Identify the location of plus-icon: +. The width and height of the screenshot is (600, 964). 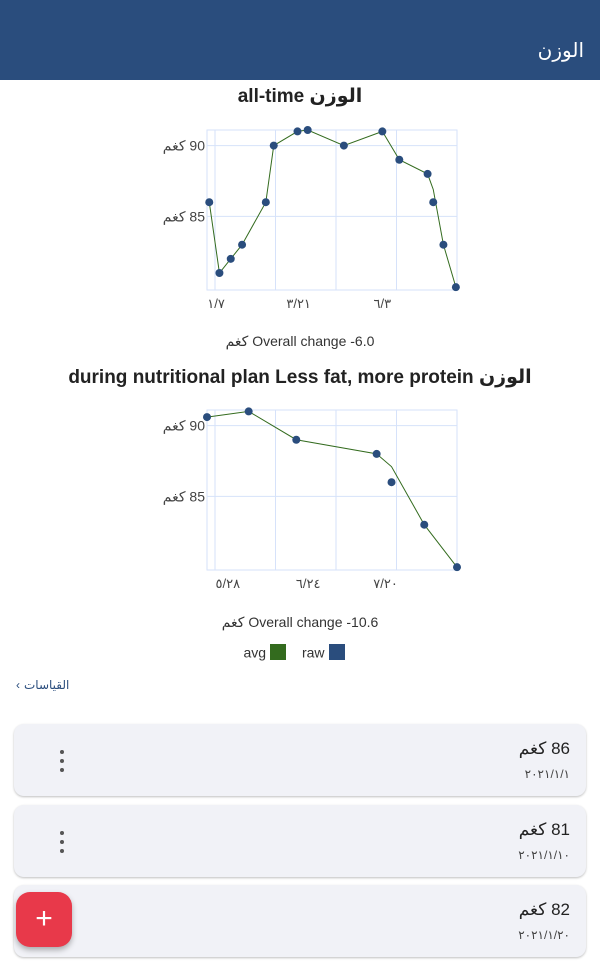
(44, 918).